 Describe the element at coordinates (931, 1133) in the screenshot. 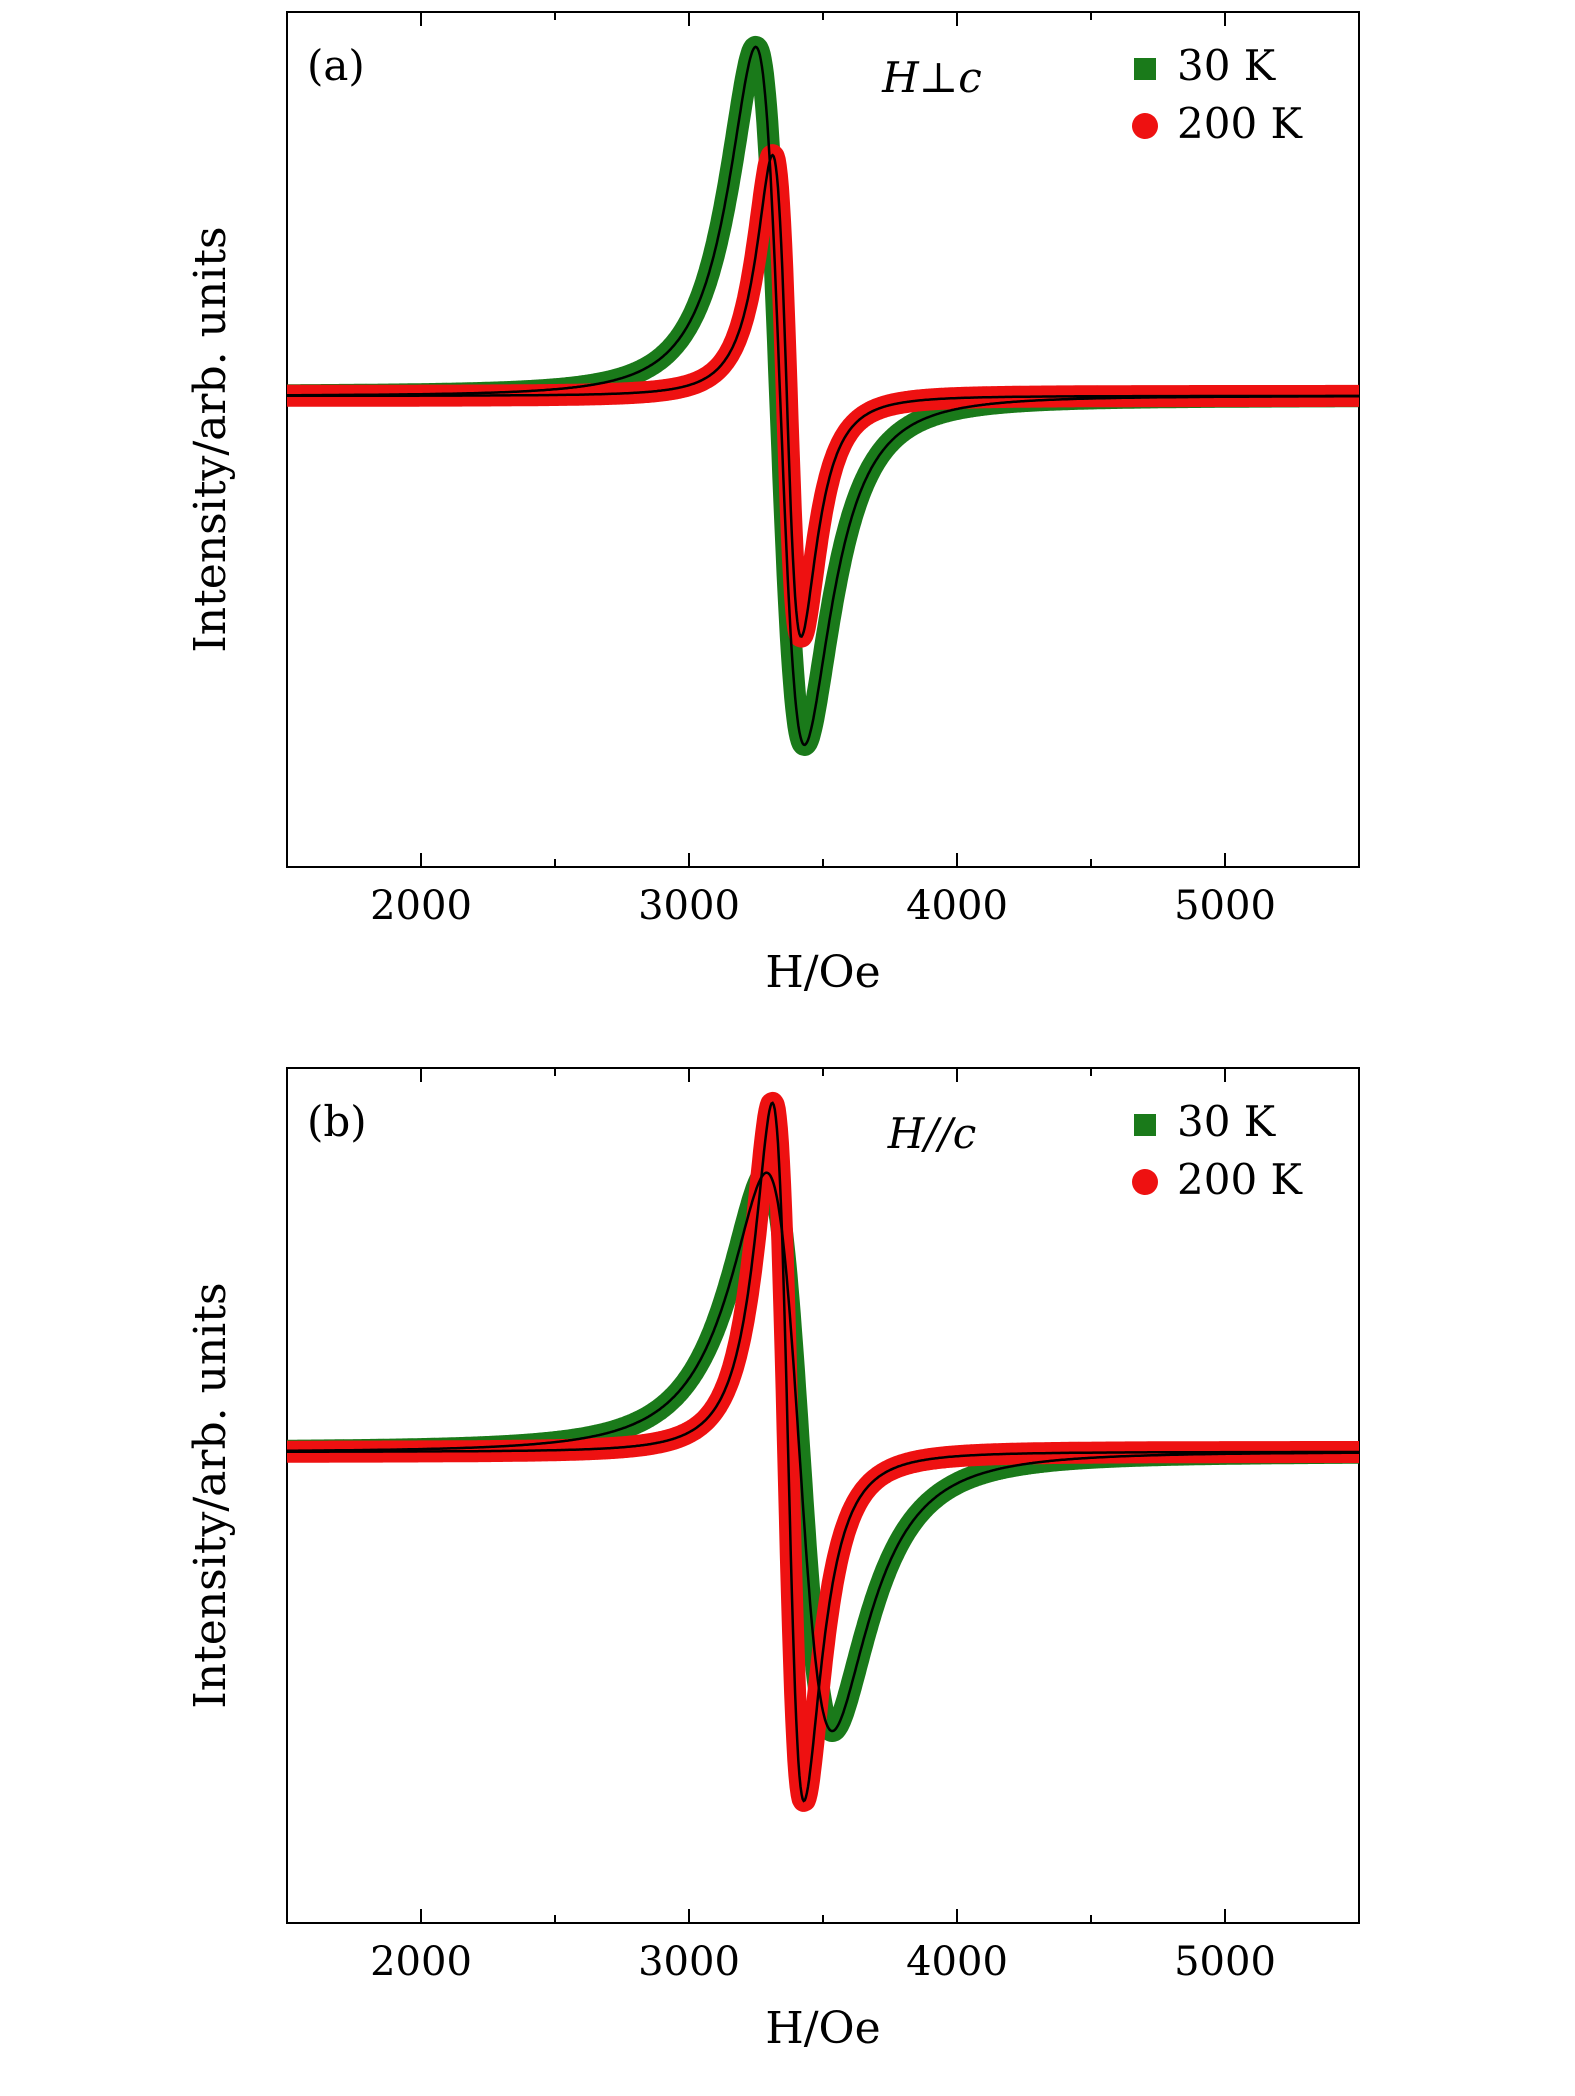

I see `condition-label: H//c` at that location.